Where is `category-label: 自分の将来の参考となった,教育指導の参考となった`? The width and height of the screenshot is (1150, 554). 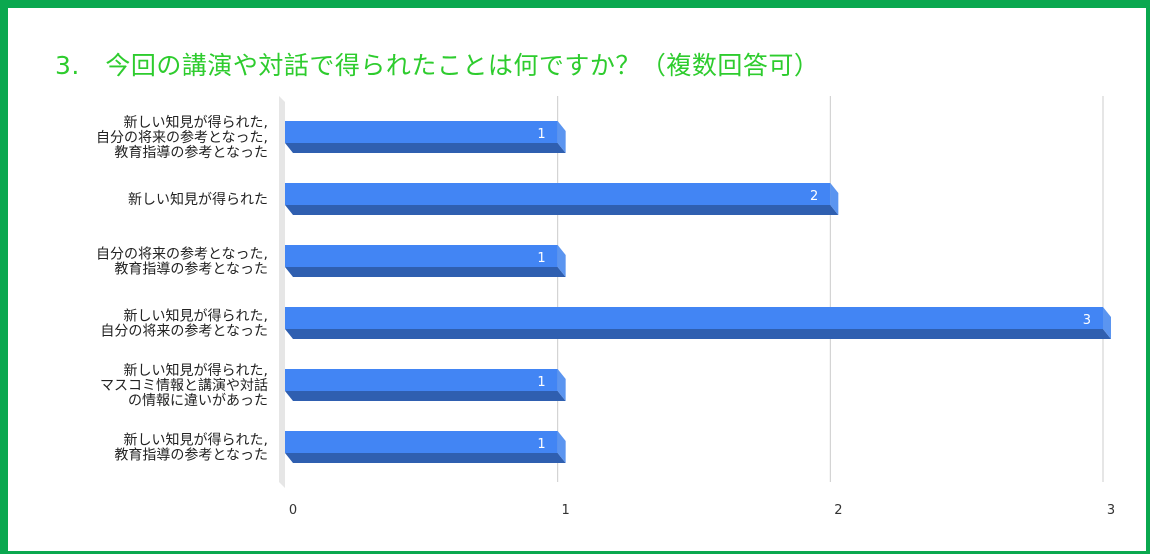 category-label: 自分の将来の参考となった,教育指導の参考となった is located at coordinates (182, 262).